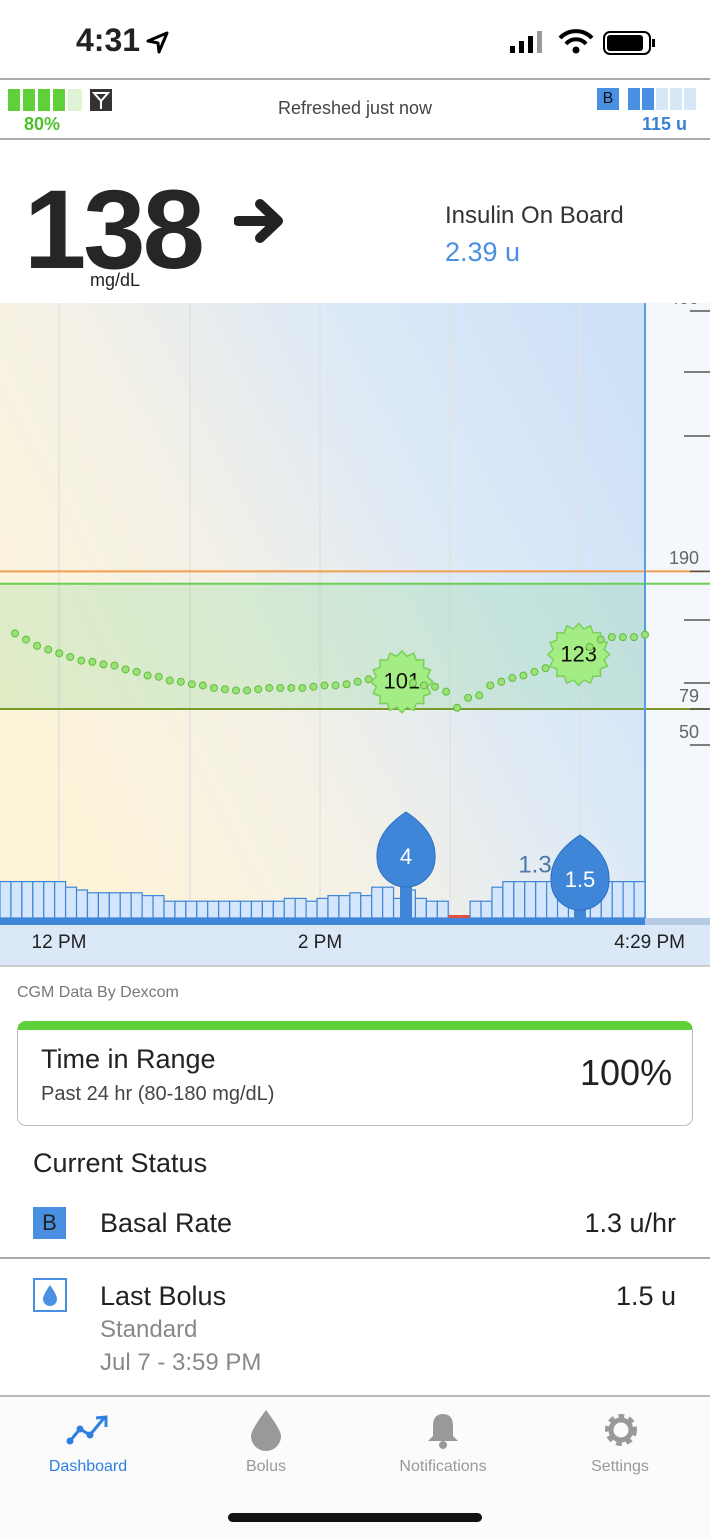  Describe the element at coordinates (443, 1466) in the screenshot. I see `tab-label: Notifications` at that location.